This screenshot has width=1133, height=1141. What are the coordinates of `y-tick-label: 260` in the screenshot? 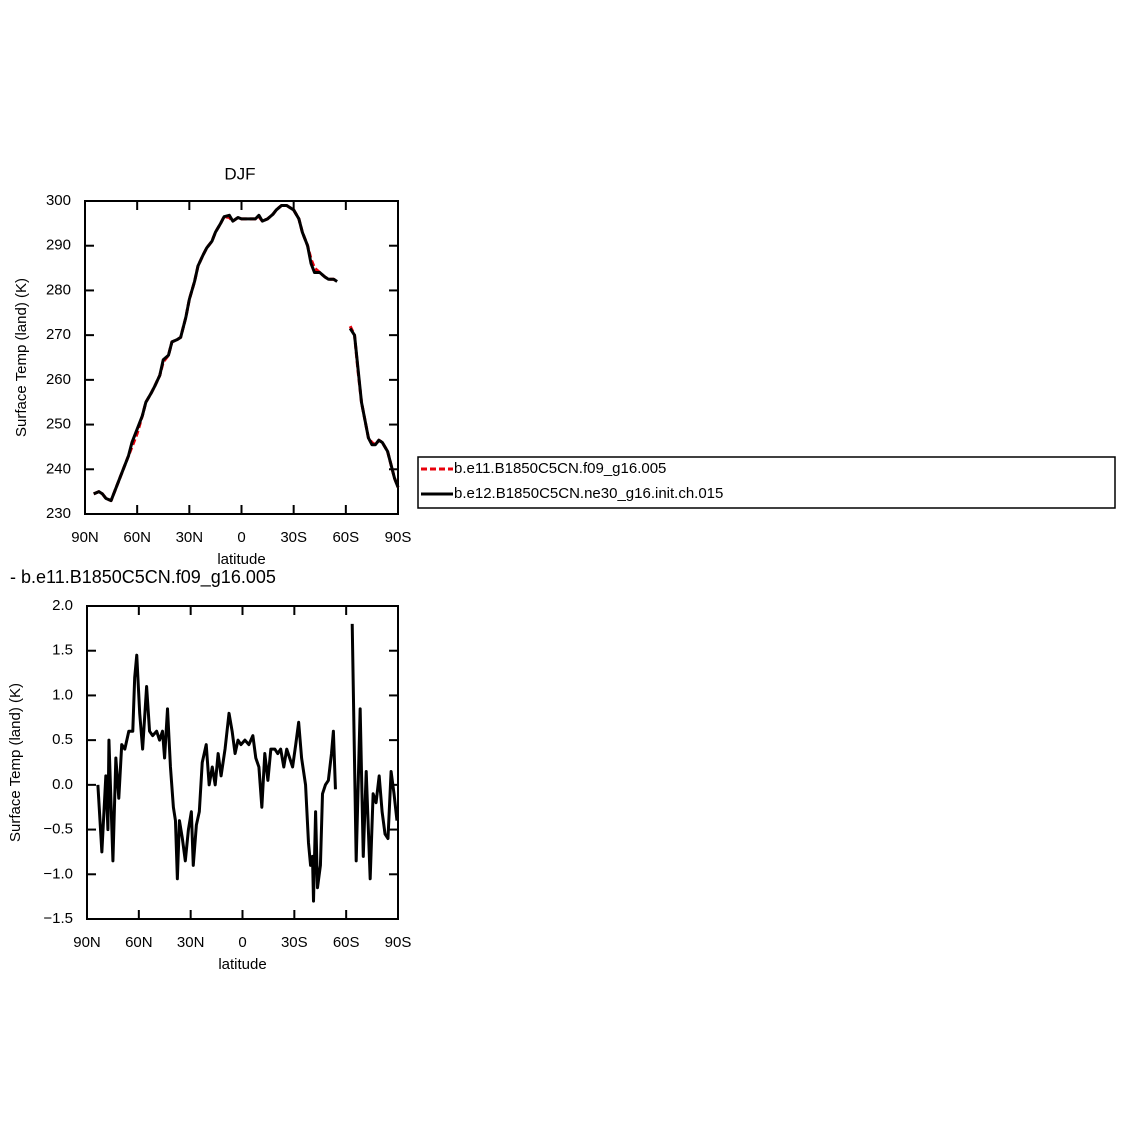 It's located at (58, 379).